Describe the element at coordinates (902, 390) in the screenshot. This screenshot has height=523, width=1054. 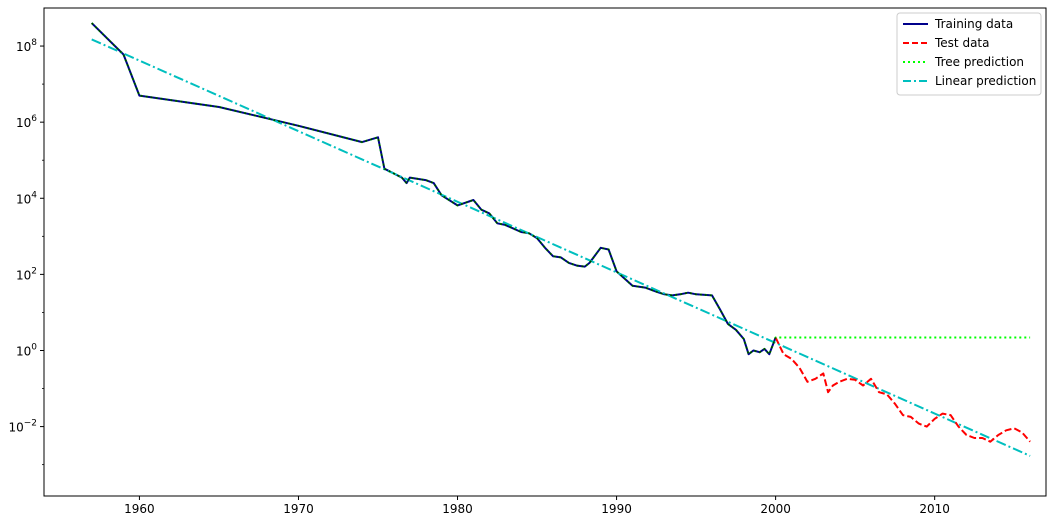
I see `series-line-test-data` at that location.